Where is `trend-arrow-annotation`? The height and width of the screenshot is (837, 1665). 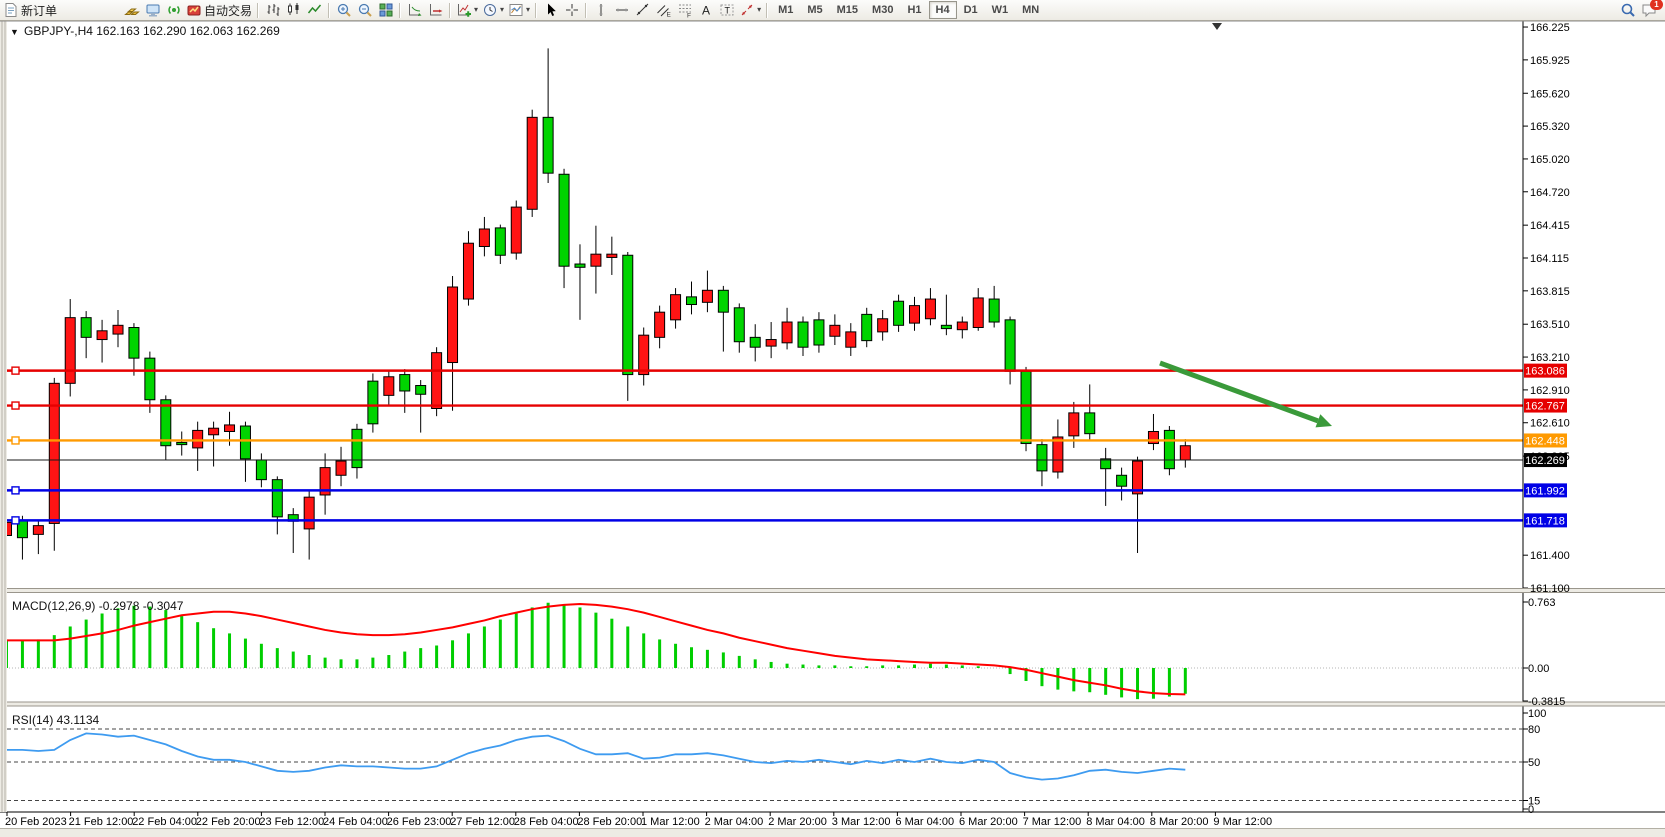
trend-arrow-annotation is located at coordinates (1245, 394).